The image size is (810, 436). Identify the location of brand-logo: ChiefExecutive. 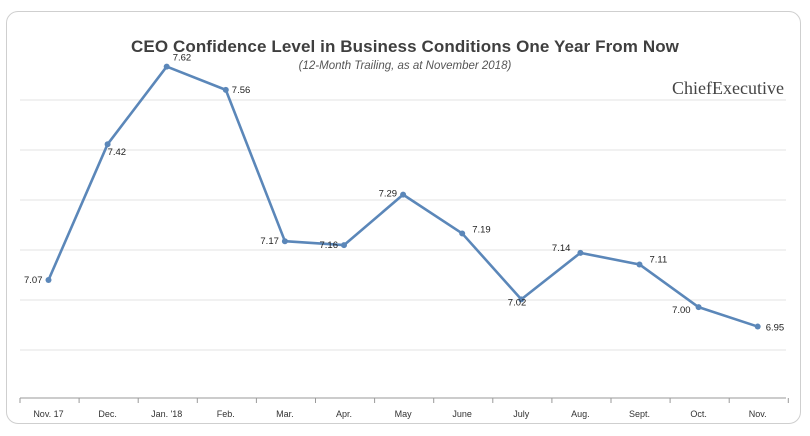
(728, 88).